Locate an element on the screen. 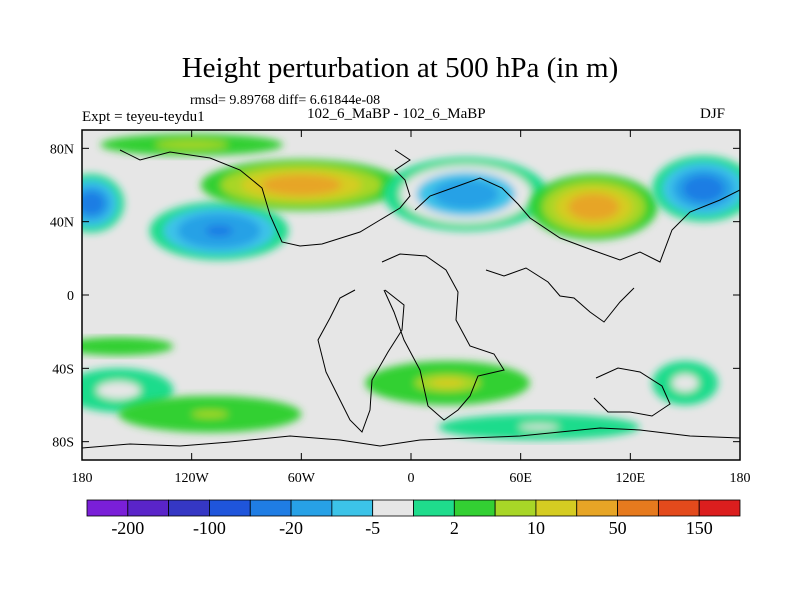  season-label: DJF is located at coordinates (713, 114).